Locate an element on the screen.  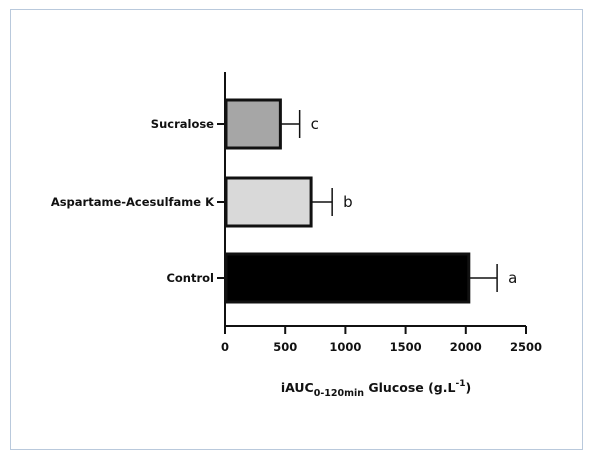
x-axis-label-suffix: ) is located at coordinates (468, 387).